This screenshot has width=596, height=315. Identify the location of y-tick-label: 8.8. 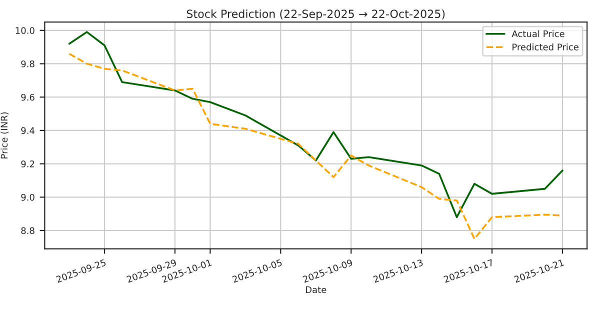
(27, 230).